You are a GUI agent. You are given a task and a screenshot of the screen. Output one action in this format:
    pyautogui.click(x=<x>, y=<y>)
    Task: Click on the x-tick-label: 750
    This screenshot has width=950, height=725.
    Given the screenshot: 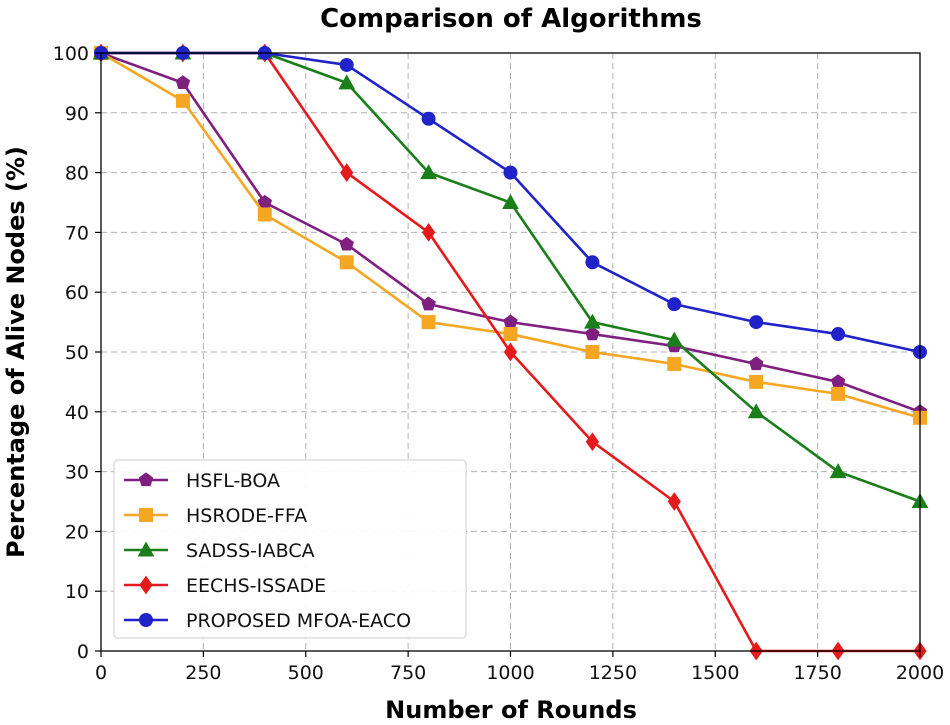 What is the action you would take?
    pyautogui.click(x=408, y=673)
    